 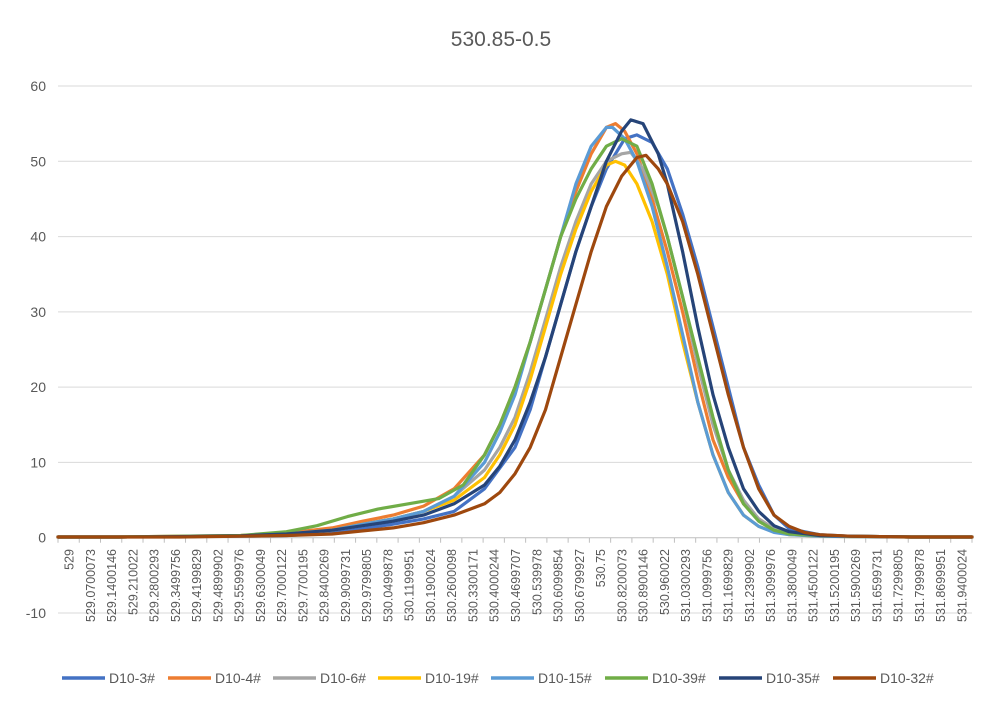 What do you see at coordinates (38, 161) in the screenshot?
I see `y-tick-label: 50` at bounding box center [38, 161].